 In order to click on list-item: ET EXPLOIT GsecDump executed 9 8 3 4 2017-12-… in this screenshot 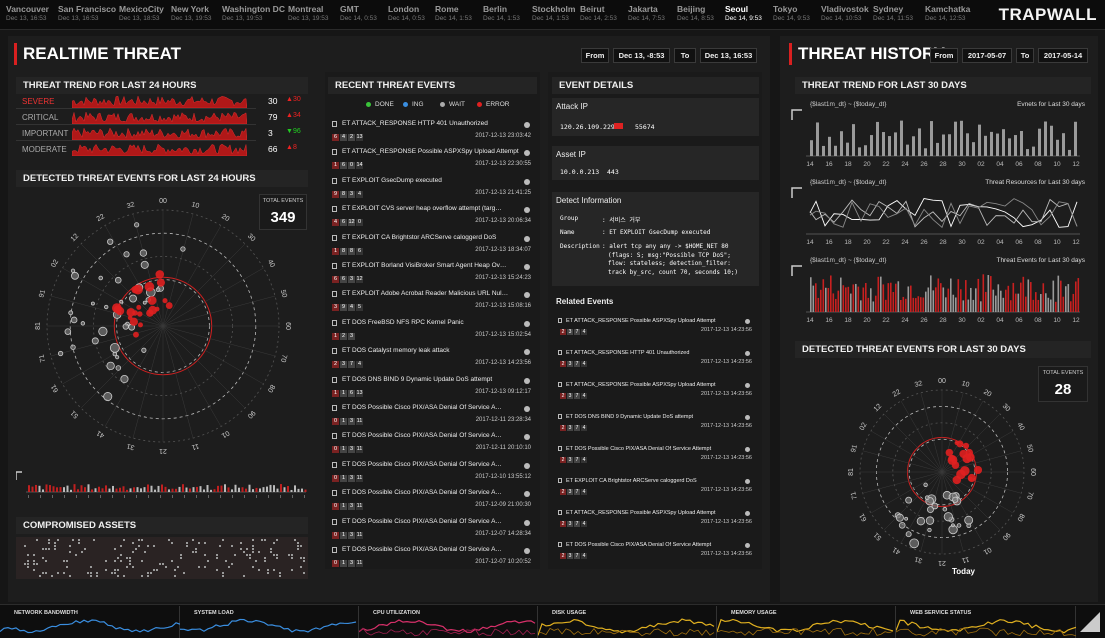, I will do `click(433, 189)`.